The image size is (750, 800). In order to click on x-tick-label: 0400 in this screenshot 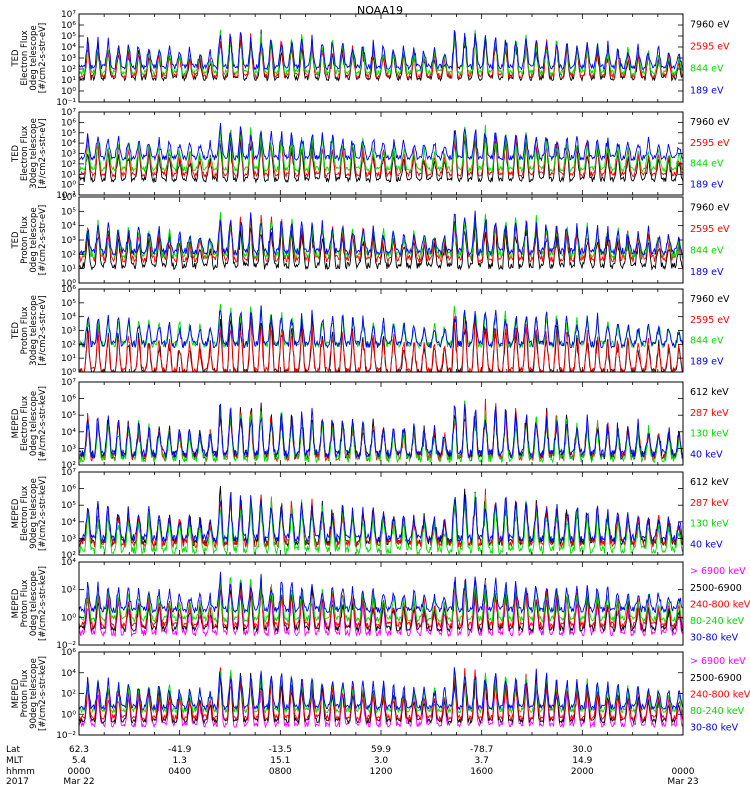, I will do `click(179, 772)`.